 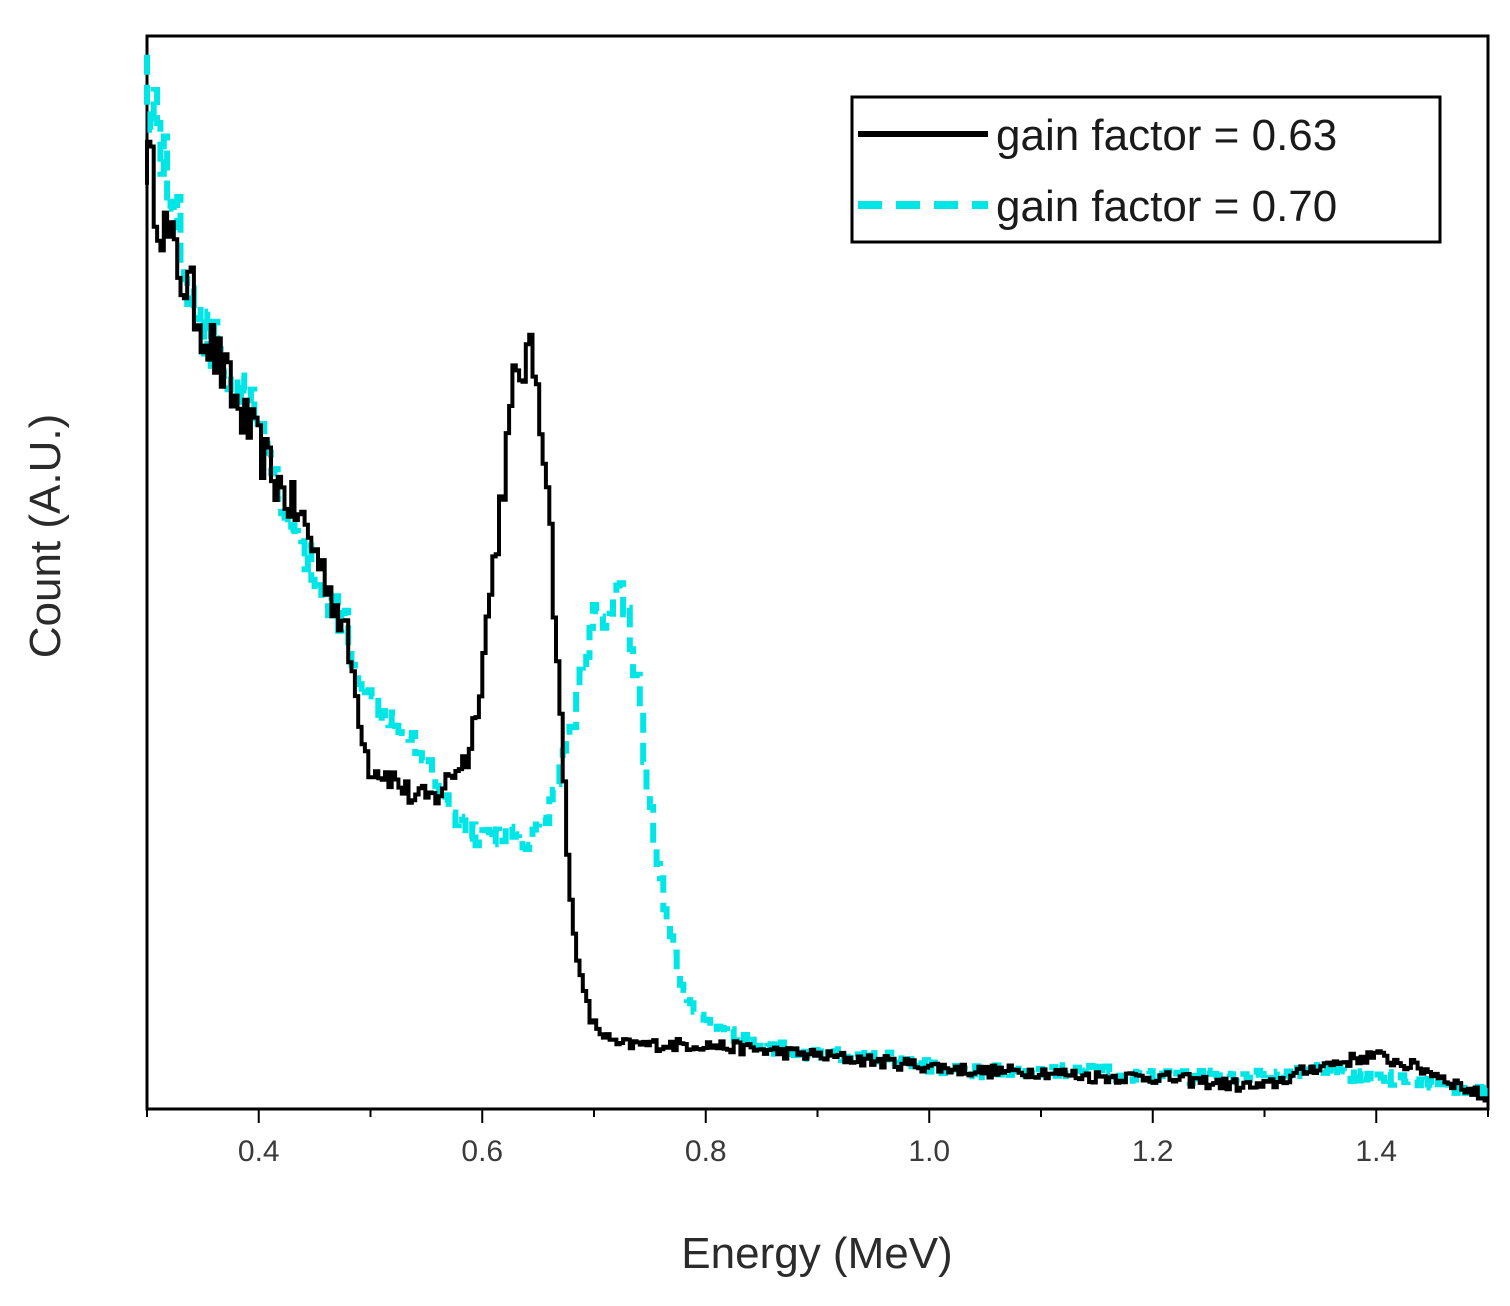 I want to click on x-tick-label: 1.4, so click(x=1376, y=1151).